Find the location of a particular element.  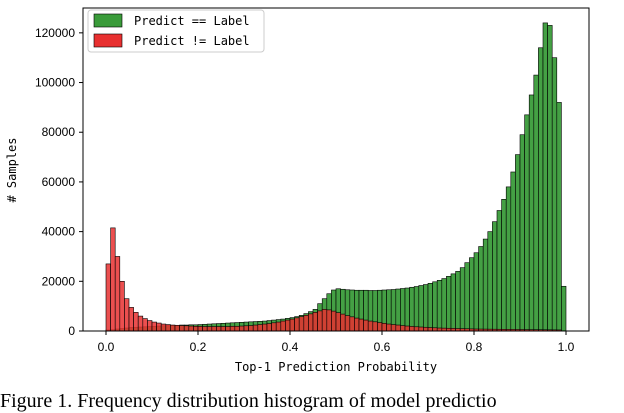

legend: Predict == Label Predict != Label is located at coordinates (176, 31).